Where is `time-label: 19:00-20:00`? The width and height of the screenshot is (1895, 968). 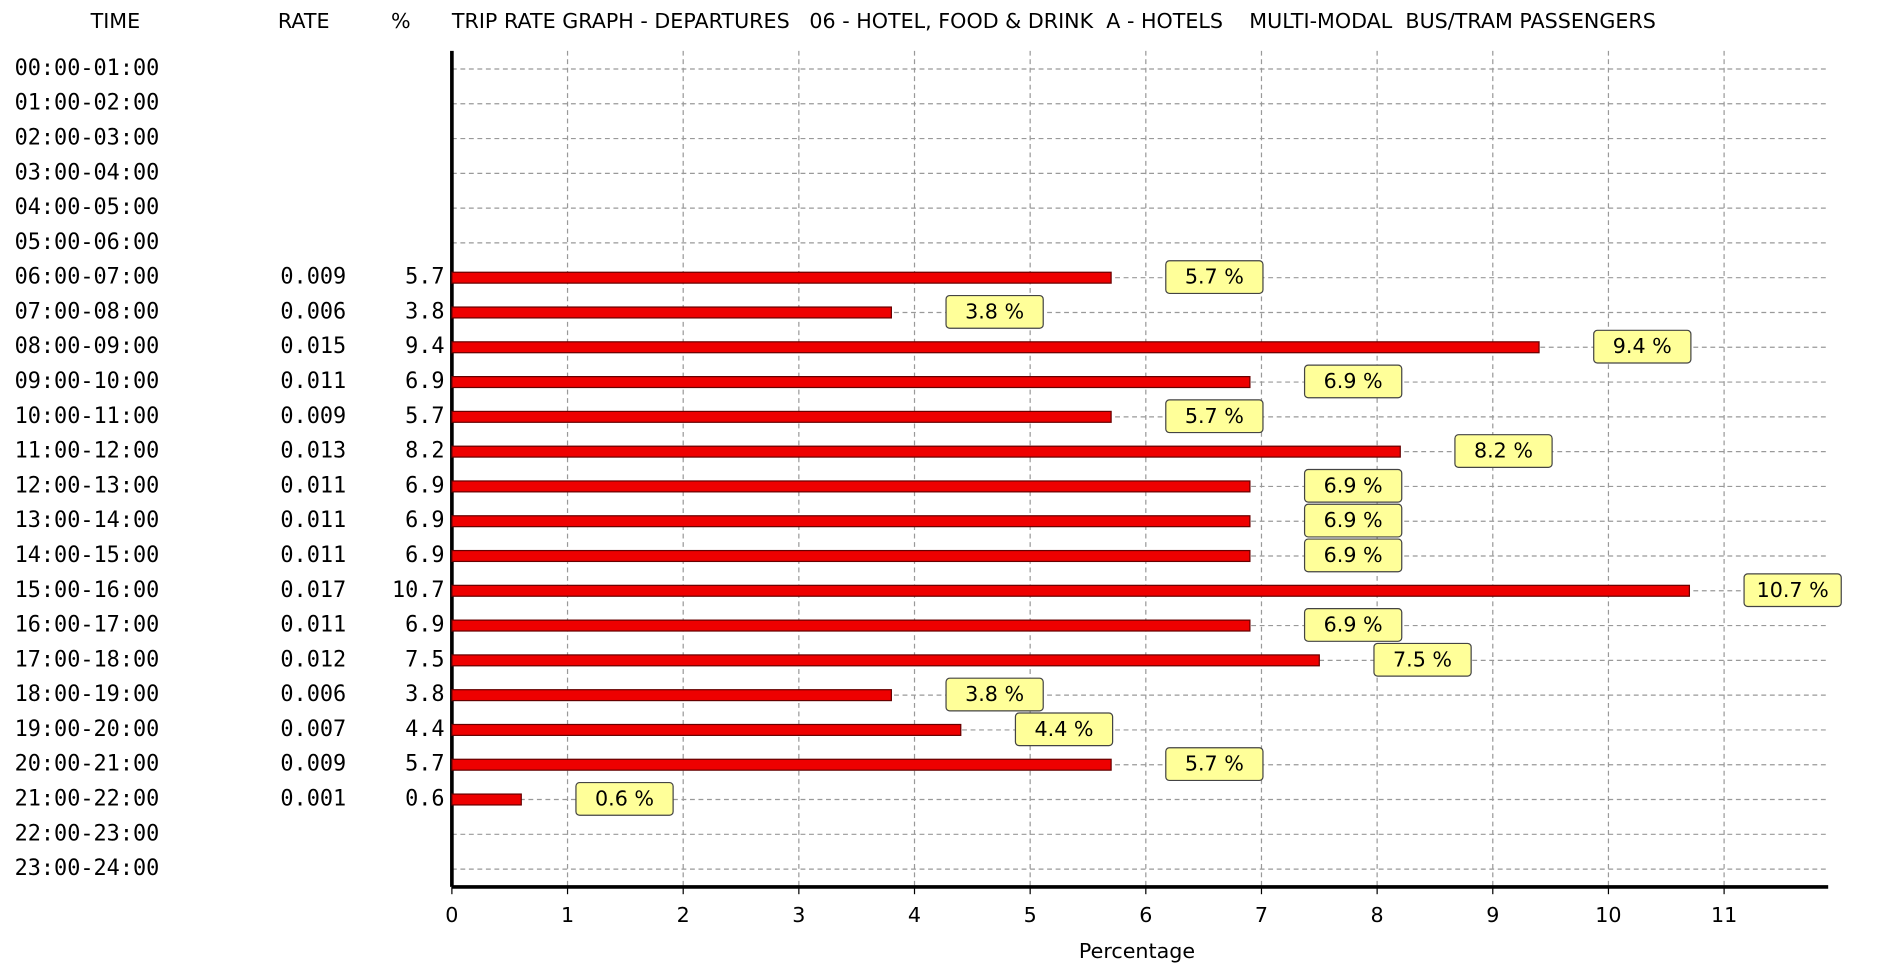 time-label: 19:00-20:00 is located at coordinates (87, 729).